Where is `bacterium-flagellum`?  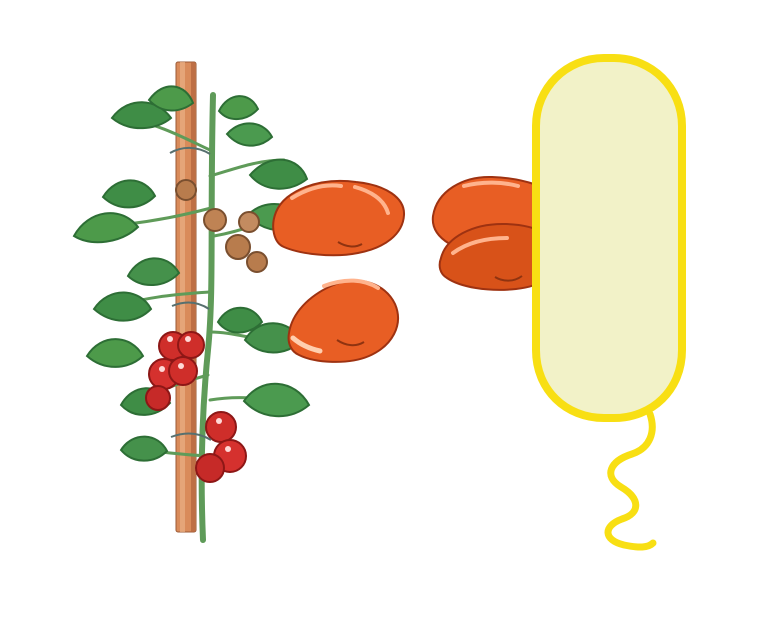 bacterium-flagellum is located at coordinates (630, 480).